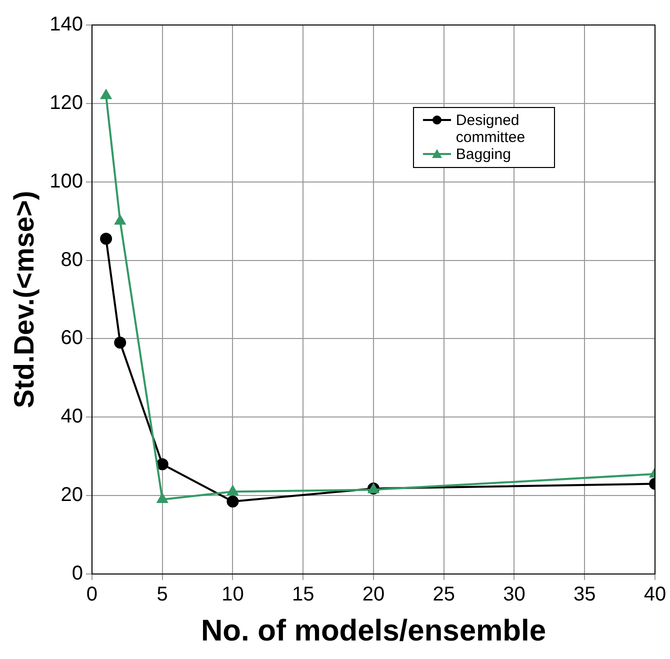 Image resolution: width=670 pixels, height=659 pixels. Describe the element at coordinates (66, 103) in the screenshot. I see `y-tick-label: 120` at that location.